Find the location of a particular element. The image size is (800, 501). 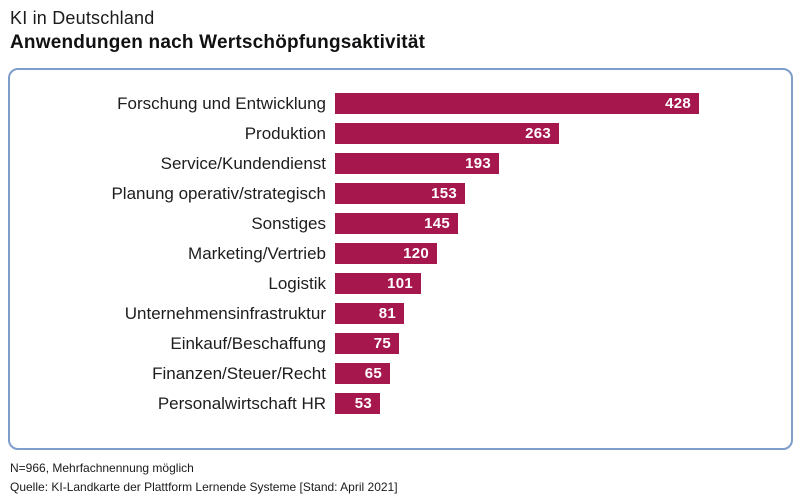

bar: 53 is located at coordinates (357, 403).